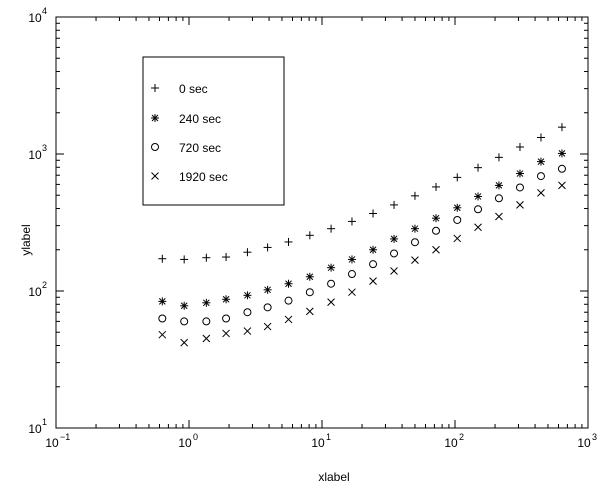  I want to click on legend: 0 sec 240 sec 720 sec 1920 sec, so click(213, 131).